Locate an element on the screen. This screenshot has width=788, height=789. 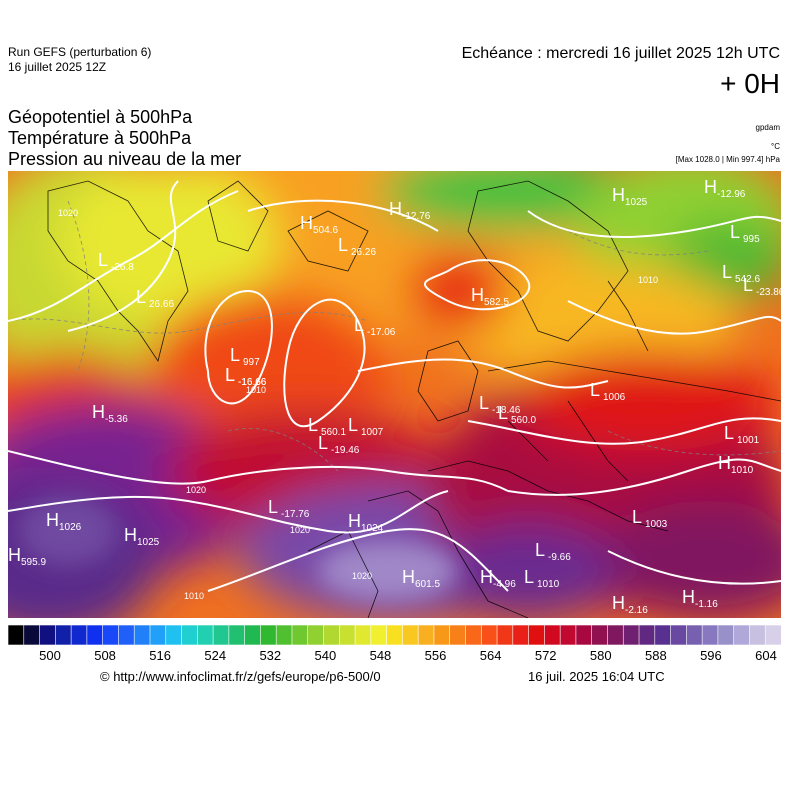
center-value: 1025 is located at coordinates (636, 202).